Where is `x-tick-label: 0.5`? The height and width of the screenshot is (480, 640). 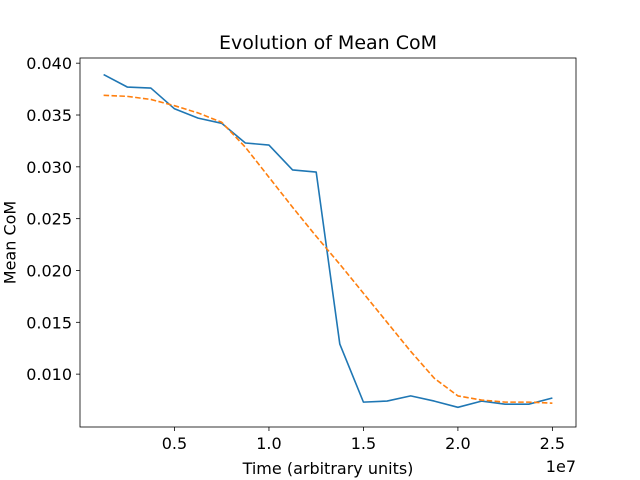
x-tick-label: 0.5 is located at coordinates (174, 443).